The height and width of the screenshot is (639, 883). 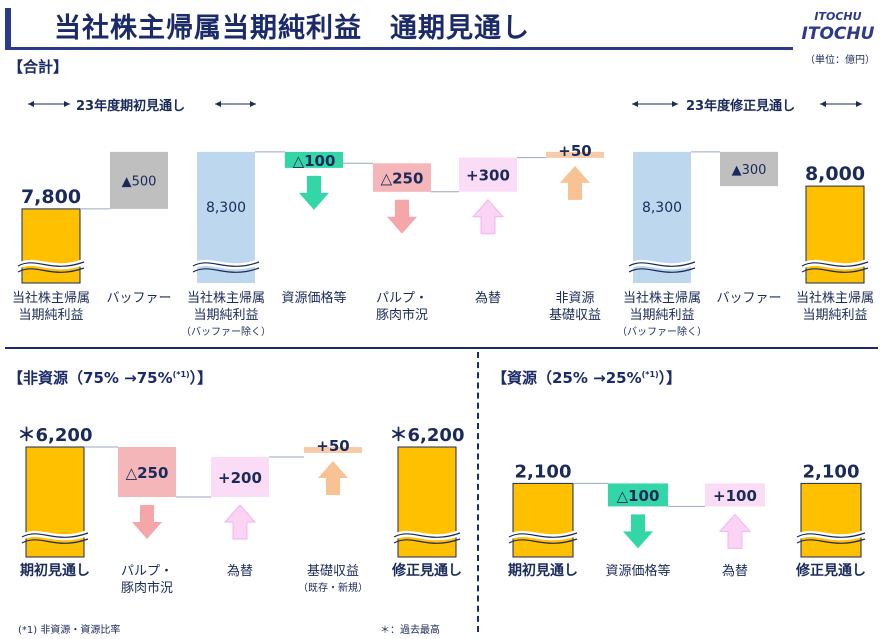 What do you see at coordinates (292, 28) in the screenshot?
I see `page-title: 当社株主帰属当期純利益 通期見通し` at bounding box center [292, 28].